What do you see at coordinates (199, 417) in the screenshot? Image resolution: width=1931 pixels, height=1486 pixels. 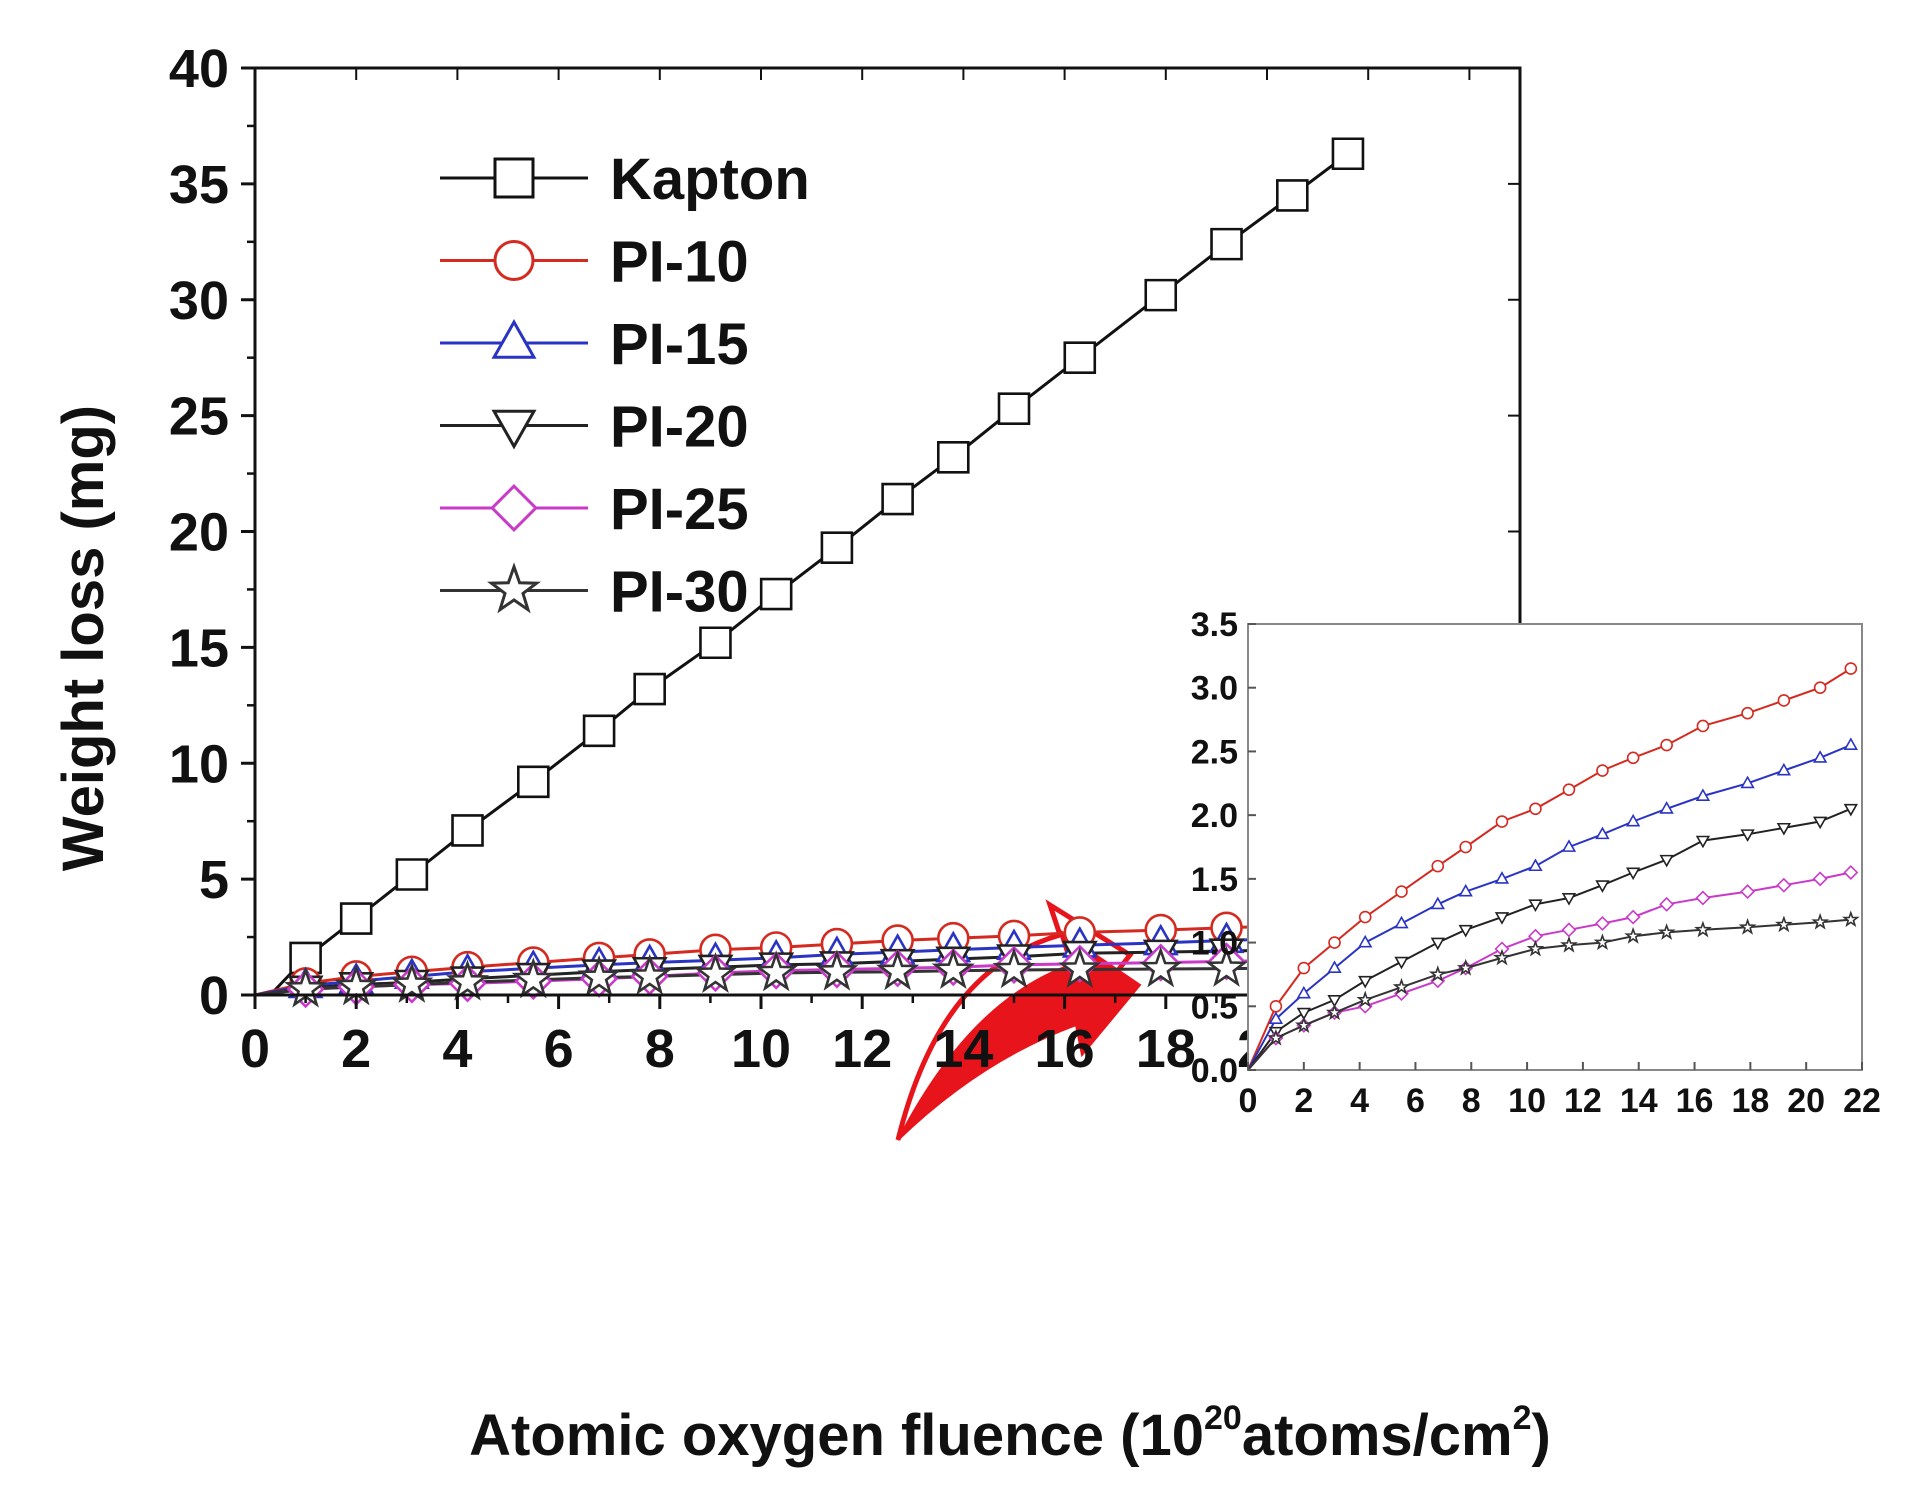 I see `y-tick-label: 25` at bounding box center [199, 417].